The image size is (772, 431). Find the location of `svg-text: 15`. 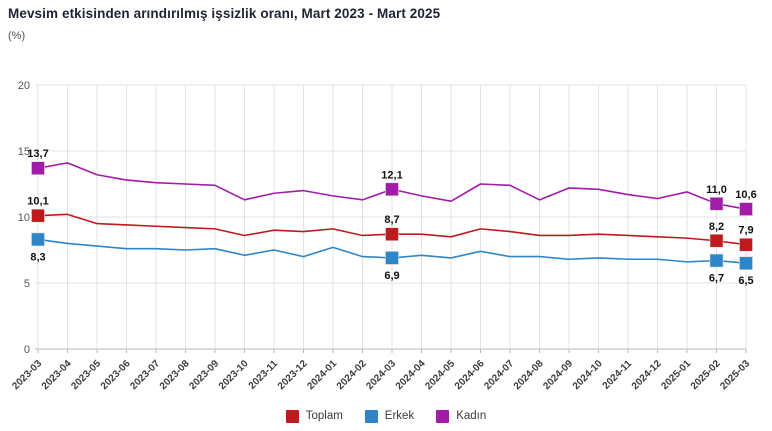

svg-text: 15 is located at coordinates (24, 152).